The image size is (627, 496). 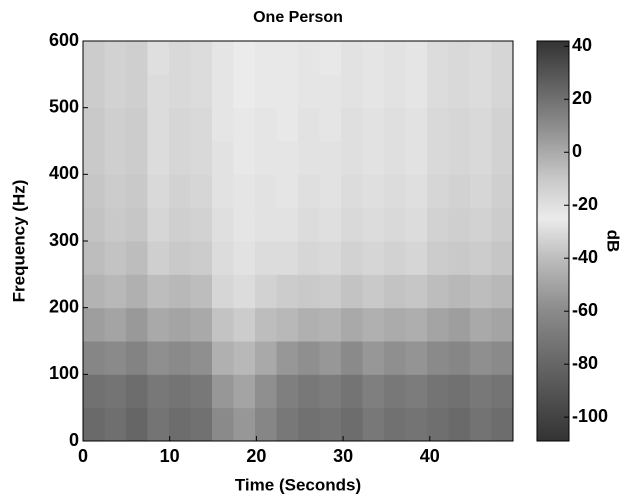 I want to click on y-axis-label: Frequency (Hz), so click(x=18, y=241).